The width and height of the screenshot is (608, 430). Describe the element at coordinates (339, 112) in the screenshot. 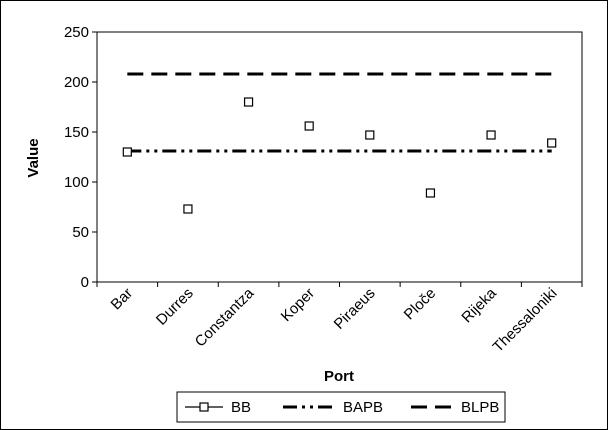

I see `reference-lines` at that location.